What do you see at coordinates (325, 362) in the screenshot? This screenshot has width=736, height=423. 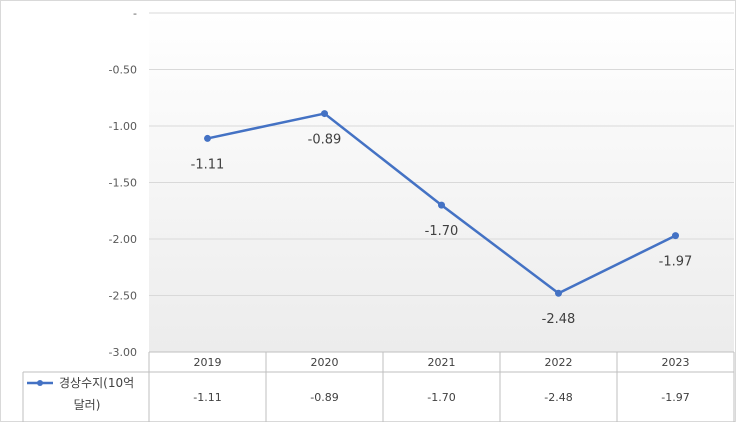 I see `x-category-label: 2020` at bounding box center [325, 362].